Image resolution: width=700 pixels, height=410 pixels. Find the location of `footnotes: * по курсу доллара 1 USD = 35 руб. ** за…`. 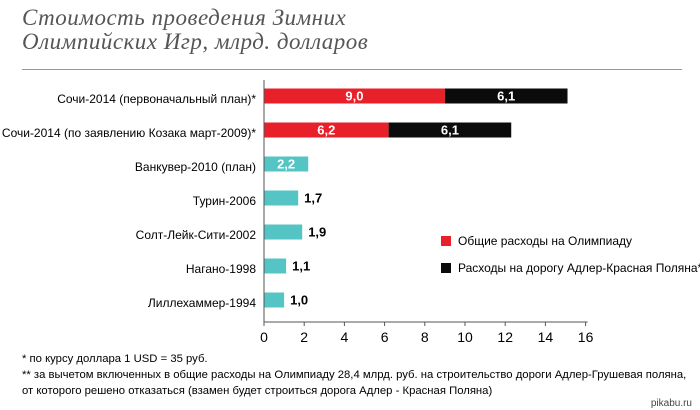

footnotes: * по курсу доллара 1 USD = 35 руб. ** за… is located at coordinates (354, 375).